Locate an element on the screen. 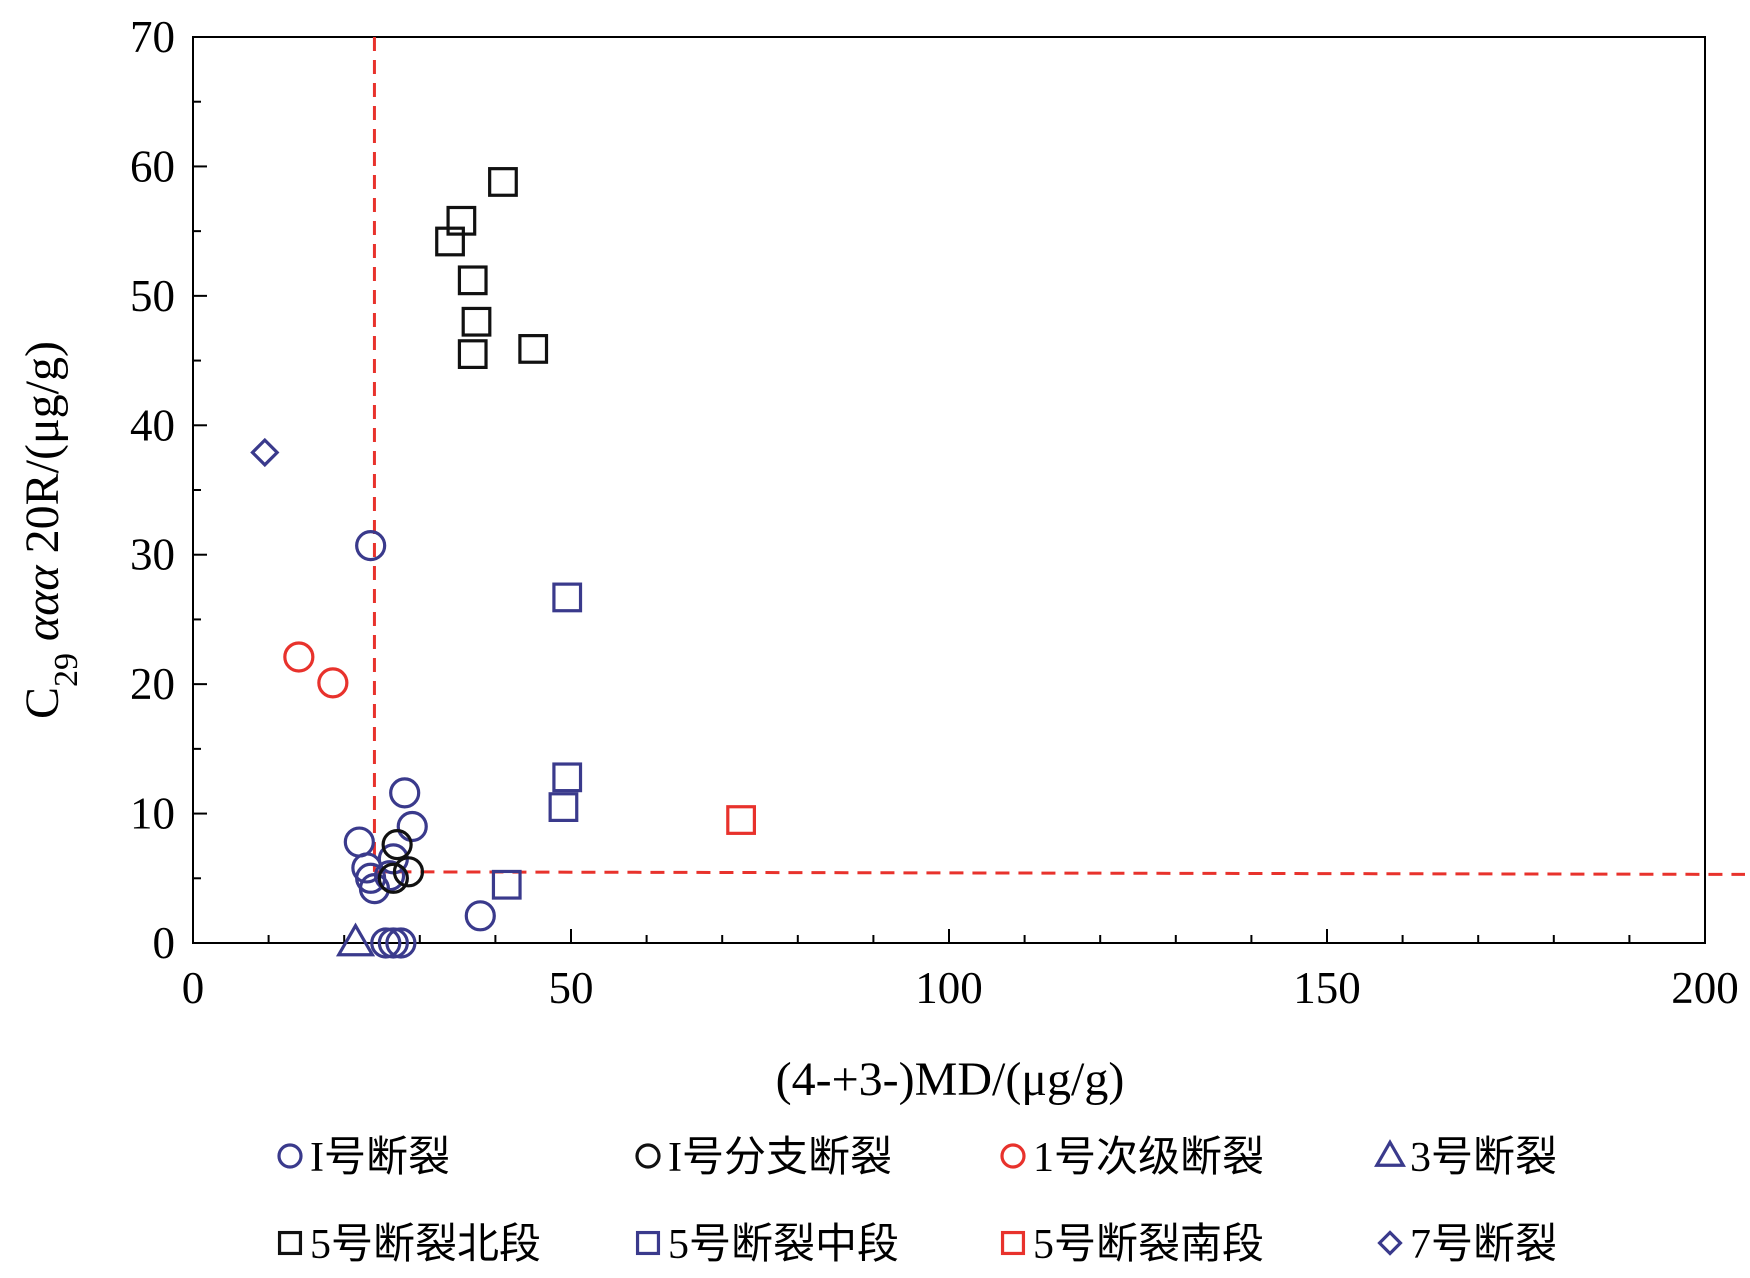 This screenshot has height=1278, width=1750. legend-item: 1号次级断裂 is located at coordinates (1132, 1158).